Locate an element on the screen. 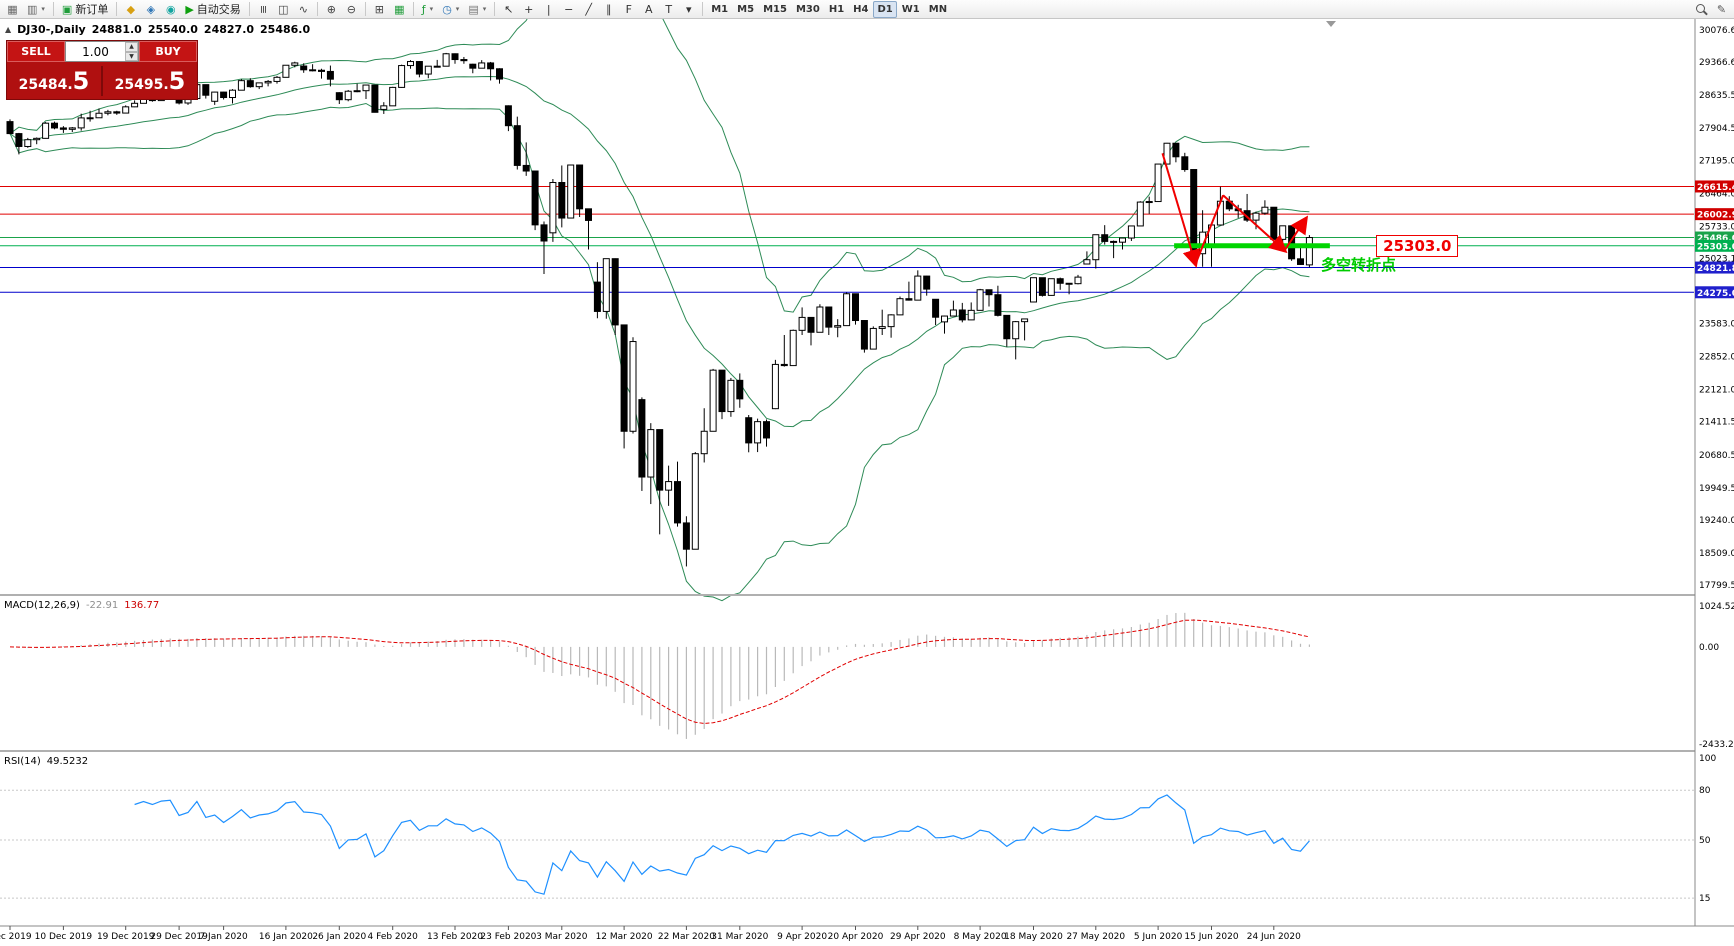 The image size is (1734, 946). fibonacci-button: F is located at coordinates (628, 9).